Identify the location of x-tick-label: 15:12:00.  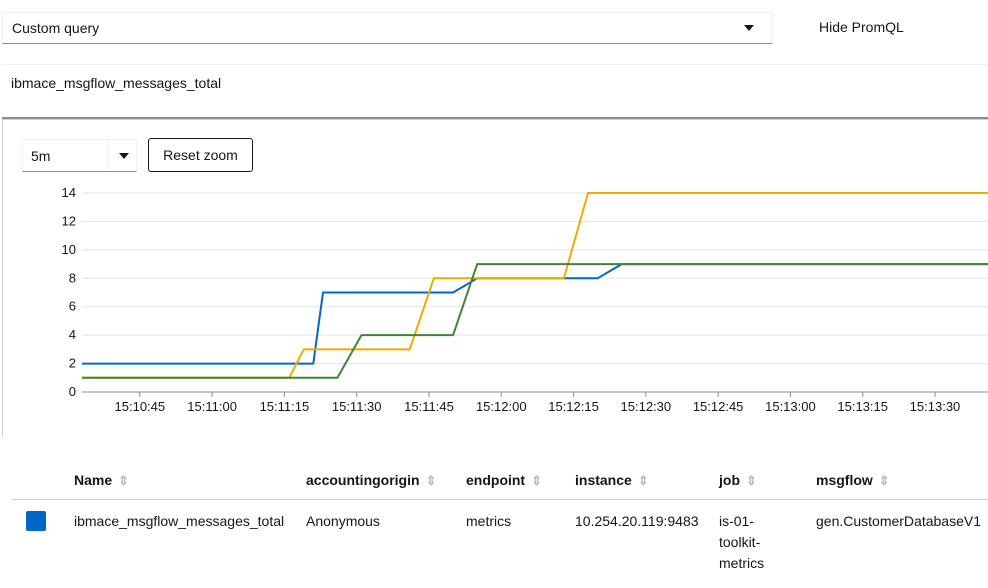
(501, 406).